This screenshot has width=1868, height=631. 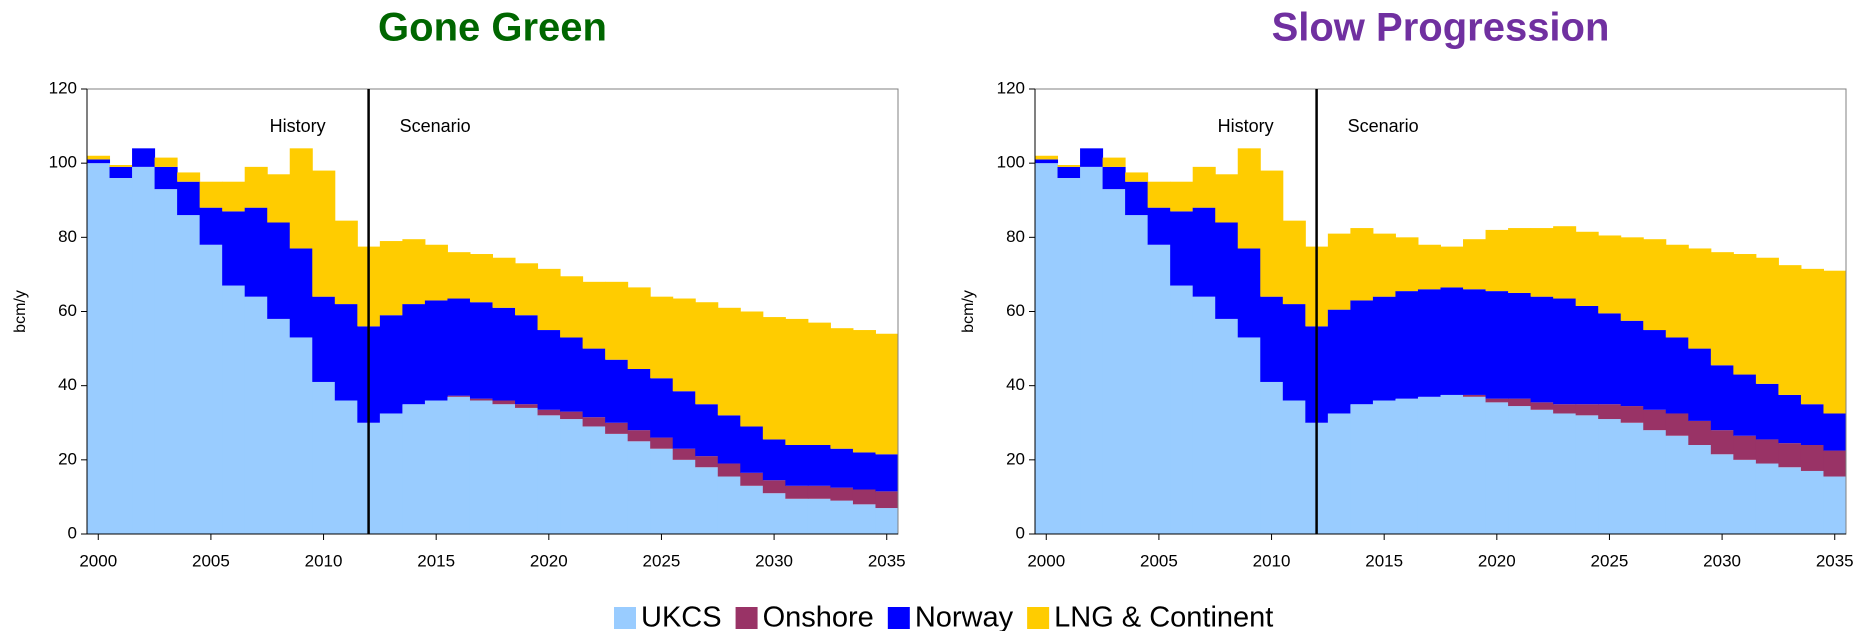 What do you see at coordinates (968, 311) in the screenshot?
I see `y-axis-label: bcm/y` at bounding box center [968, 311].